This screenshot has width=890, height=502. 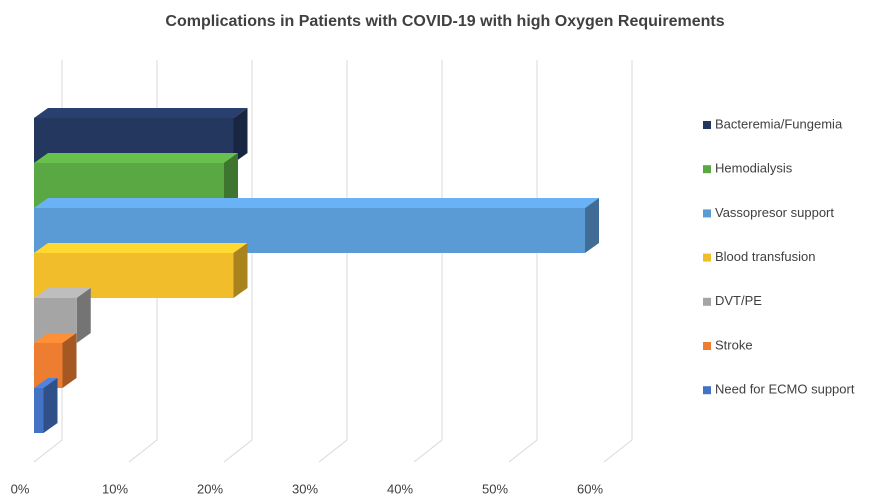 I want to click on x-tick-label: 30%, so click(x=305, y=488).